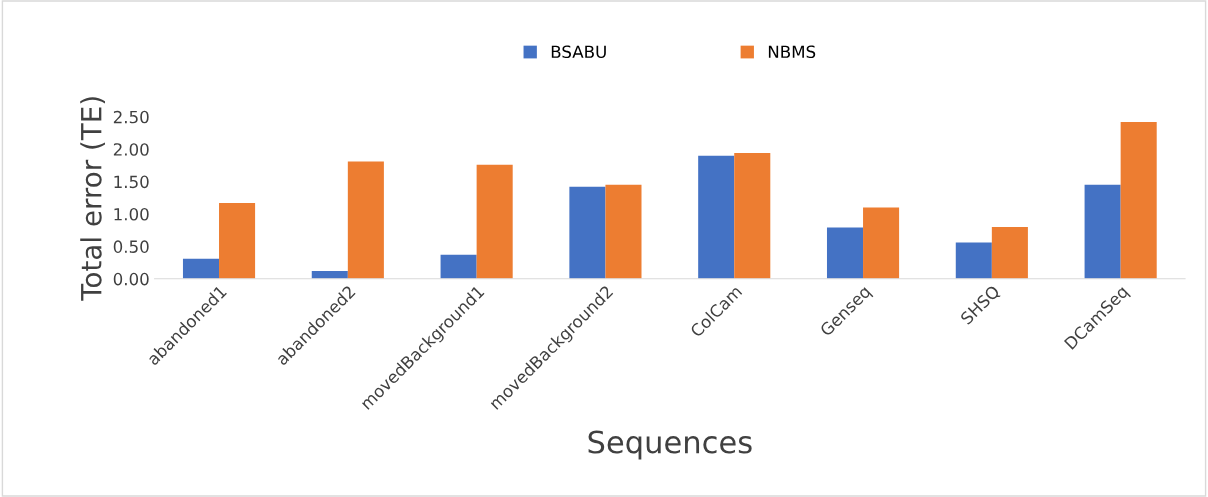 The width and height of the screenshot is (1208, 497). Describe the element at coordinates (131, 279) in the screenshot. I see `y-tick-label: 0.00` at that location.